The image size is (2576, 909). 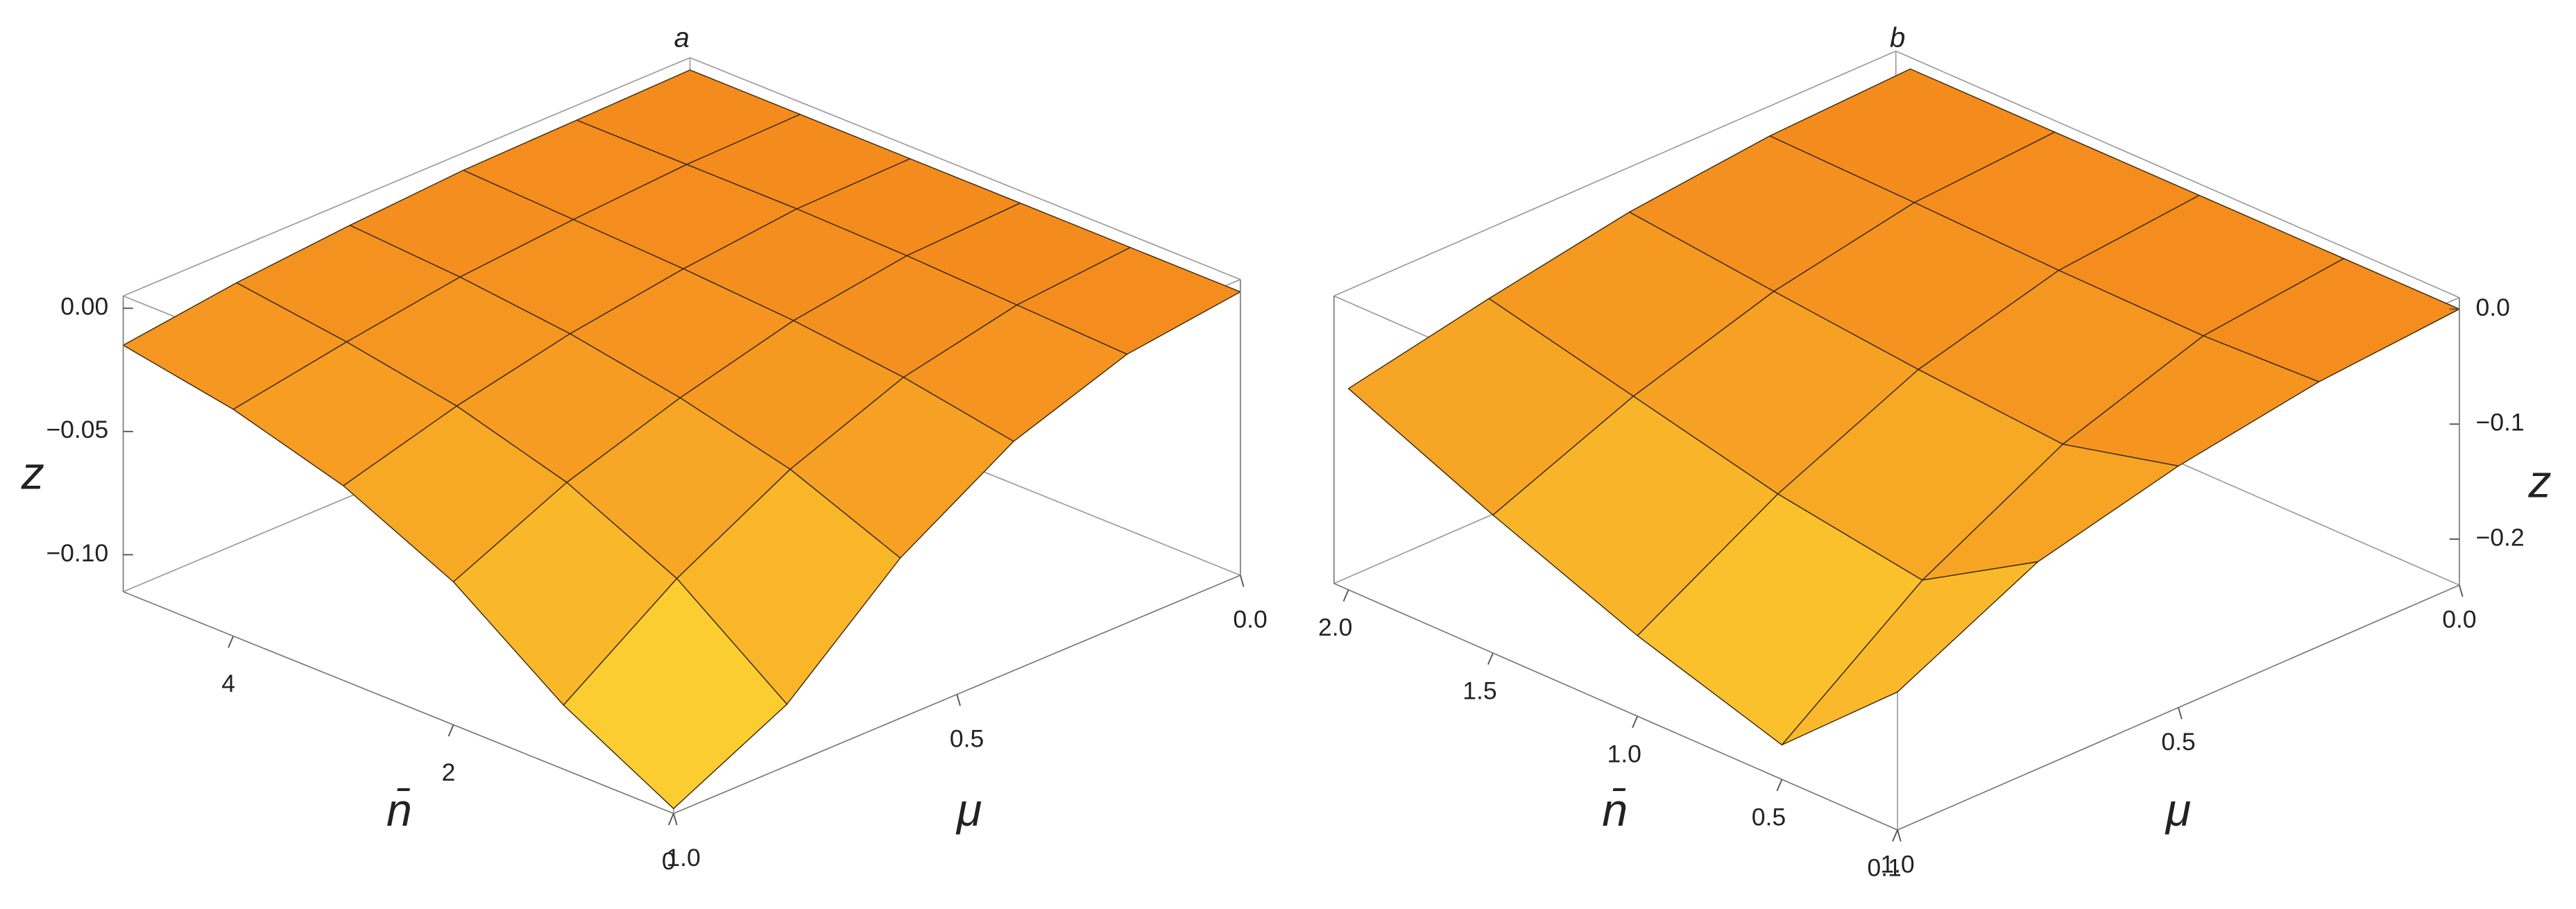 I want to click on chart-title: b, so click(x=1897, y=37).